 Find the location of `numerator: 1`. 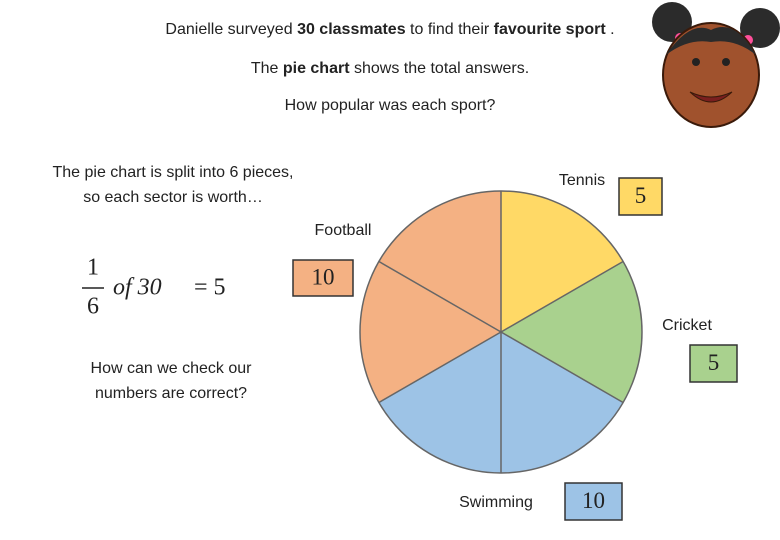

numerator: 1 is located at coordinates (93, 268).